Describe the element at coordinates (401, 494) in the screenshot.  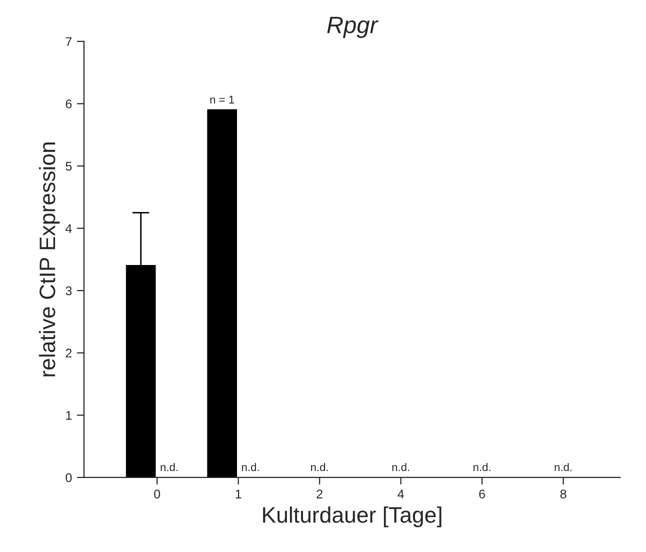
I see `x-tick-label: 4` at that location.